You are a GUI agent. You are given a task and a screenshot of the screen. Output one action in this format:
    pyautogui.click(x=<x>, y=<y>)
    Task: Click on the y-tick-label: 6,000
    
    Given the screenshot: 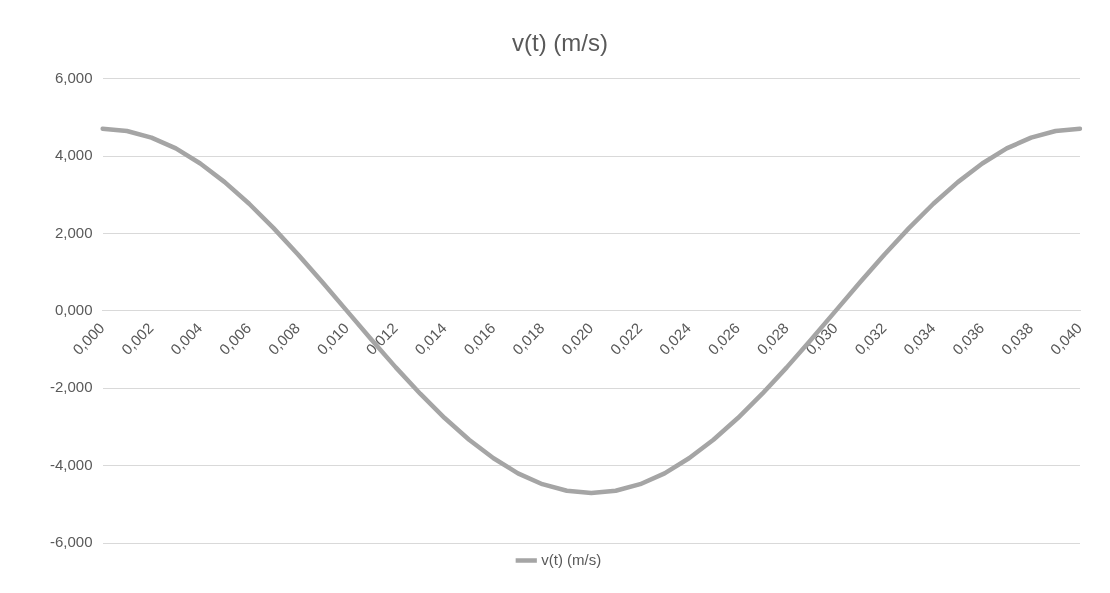 What is the action you would take?
    pyautogui.click(x=73, y=77)
    